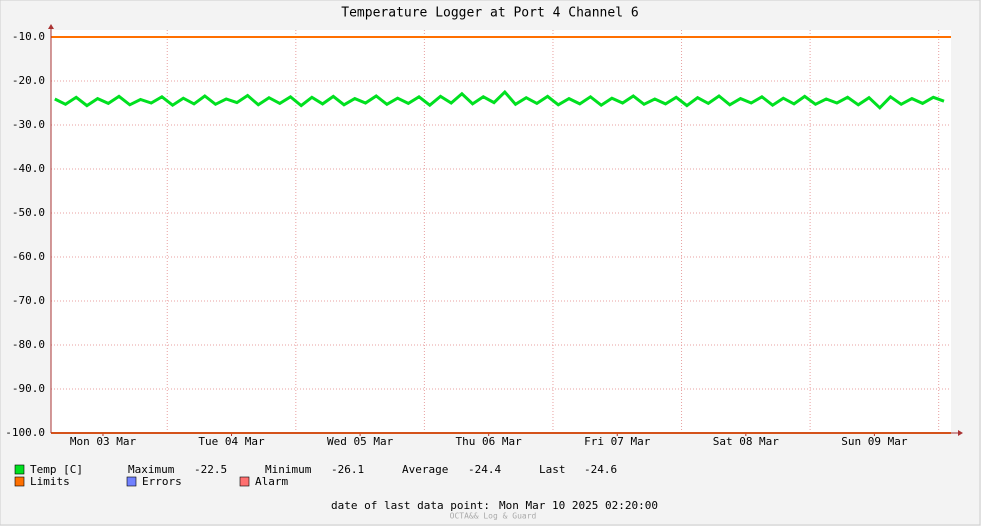 This screenshot has width=981, height=526. I want to click on x-tick-label: Thu 06 Mar, so click(489, 441).